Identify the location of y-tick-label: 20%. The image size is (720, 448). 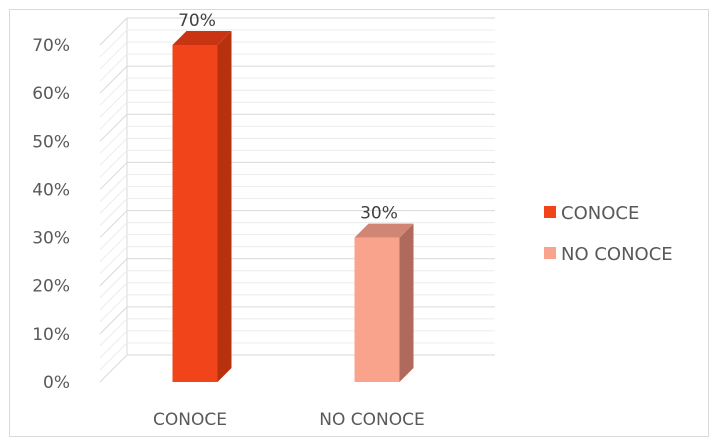
(51, 287).